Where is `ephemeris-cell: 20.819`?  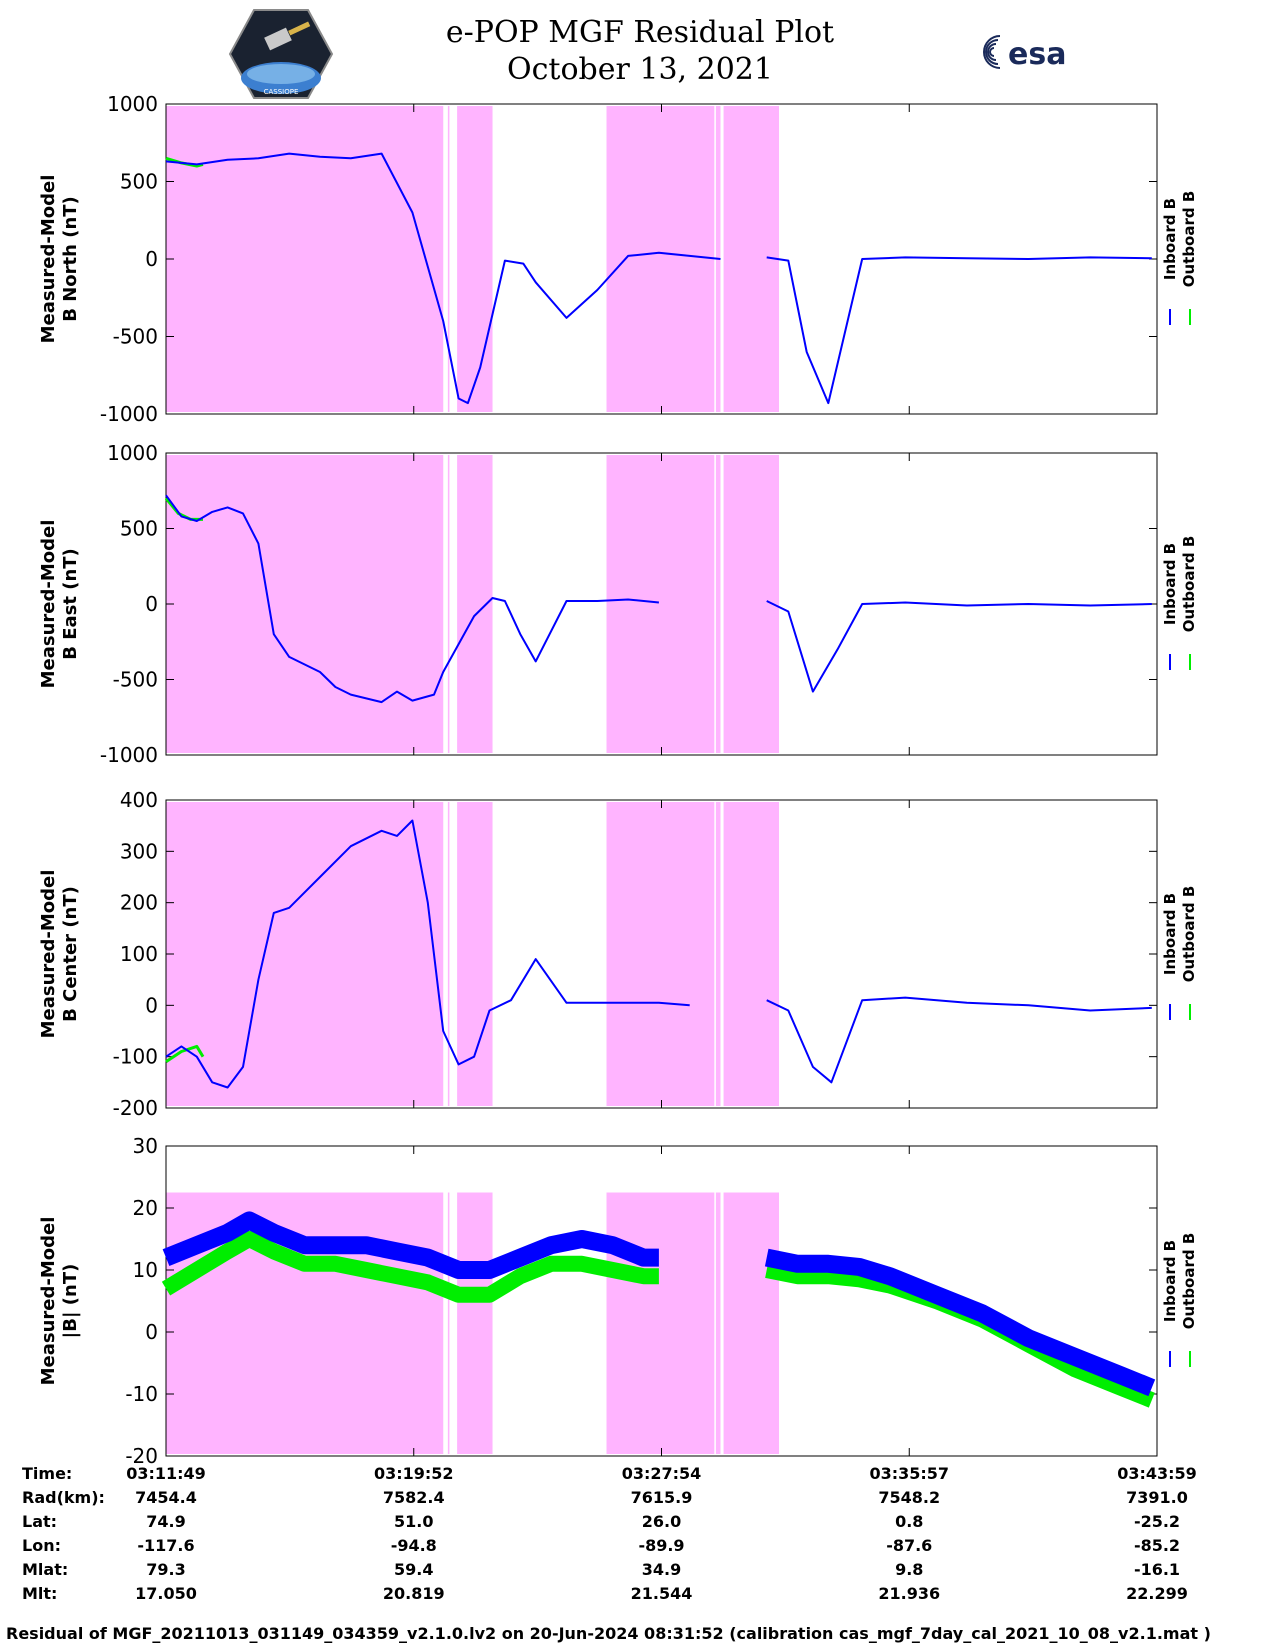 ephemeris-cell: 20.819 is located at coordinates (413, 1593).